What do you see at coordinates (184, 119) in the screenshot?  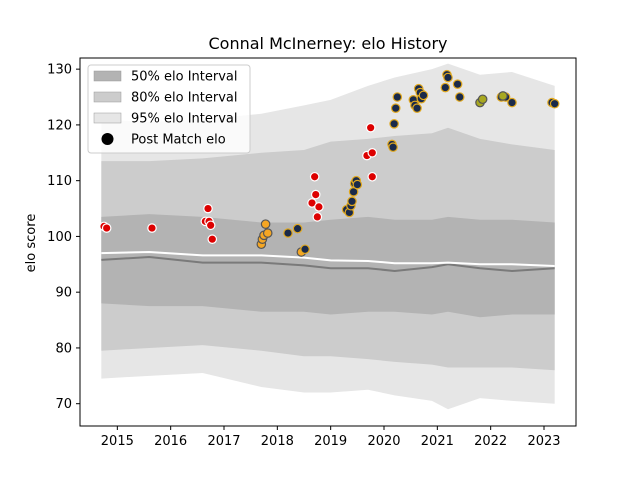 I see `legend-label-3: 95% elo Interval` at bounding box center [184, 119].